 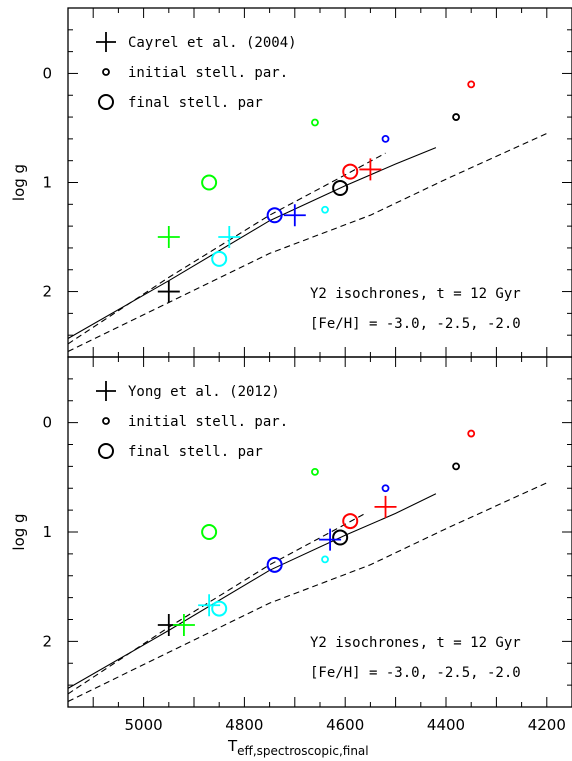 What do you see at coordinates (204, 392) in the screenshot?
I see `legend-label: Yong et al. (2012)` at bounding box center [204, 392].